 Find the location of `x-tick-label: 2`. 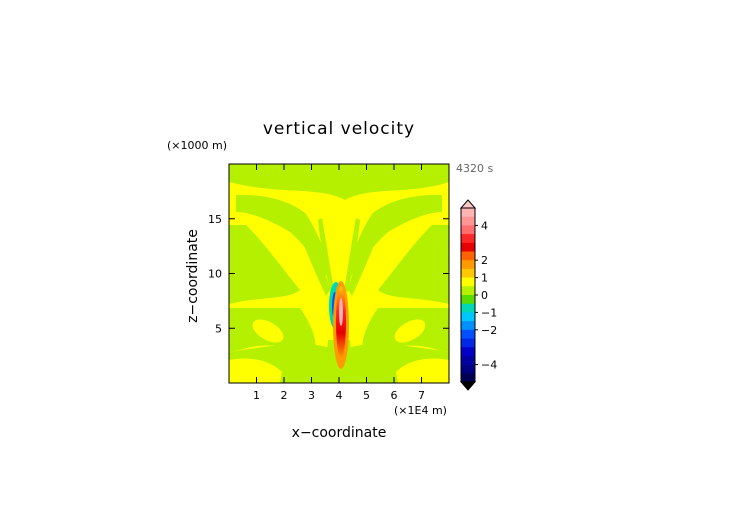

x-tick-label: 2 is located at coordinates (284, 395).